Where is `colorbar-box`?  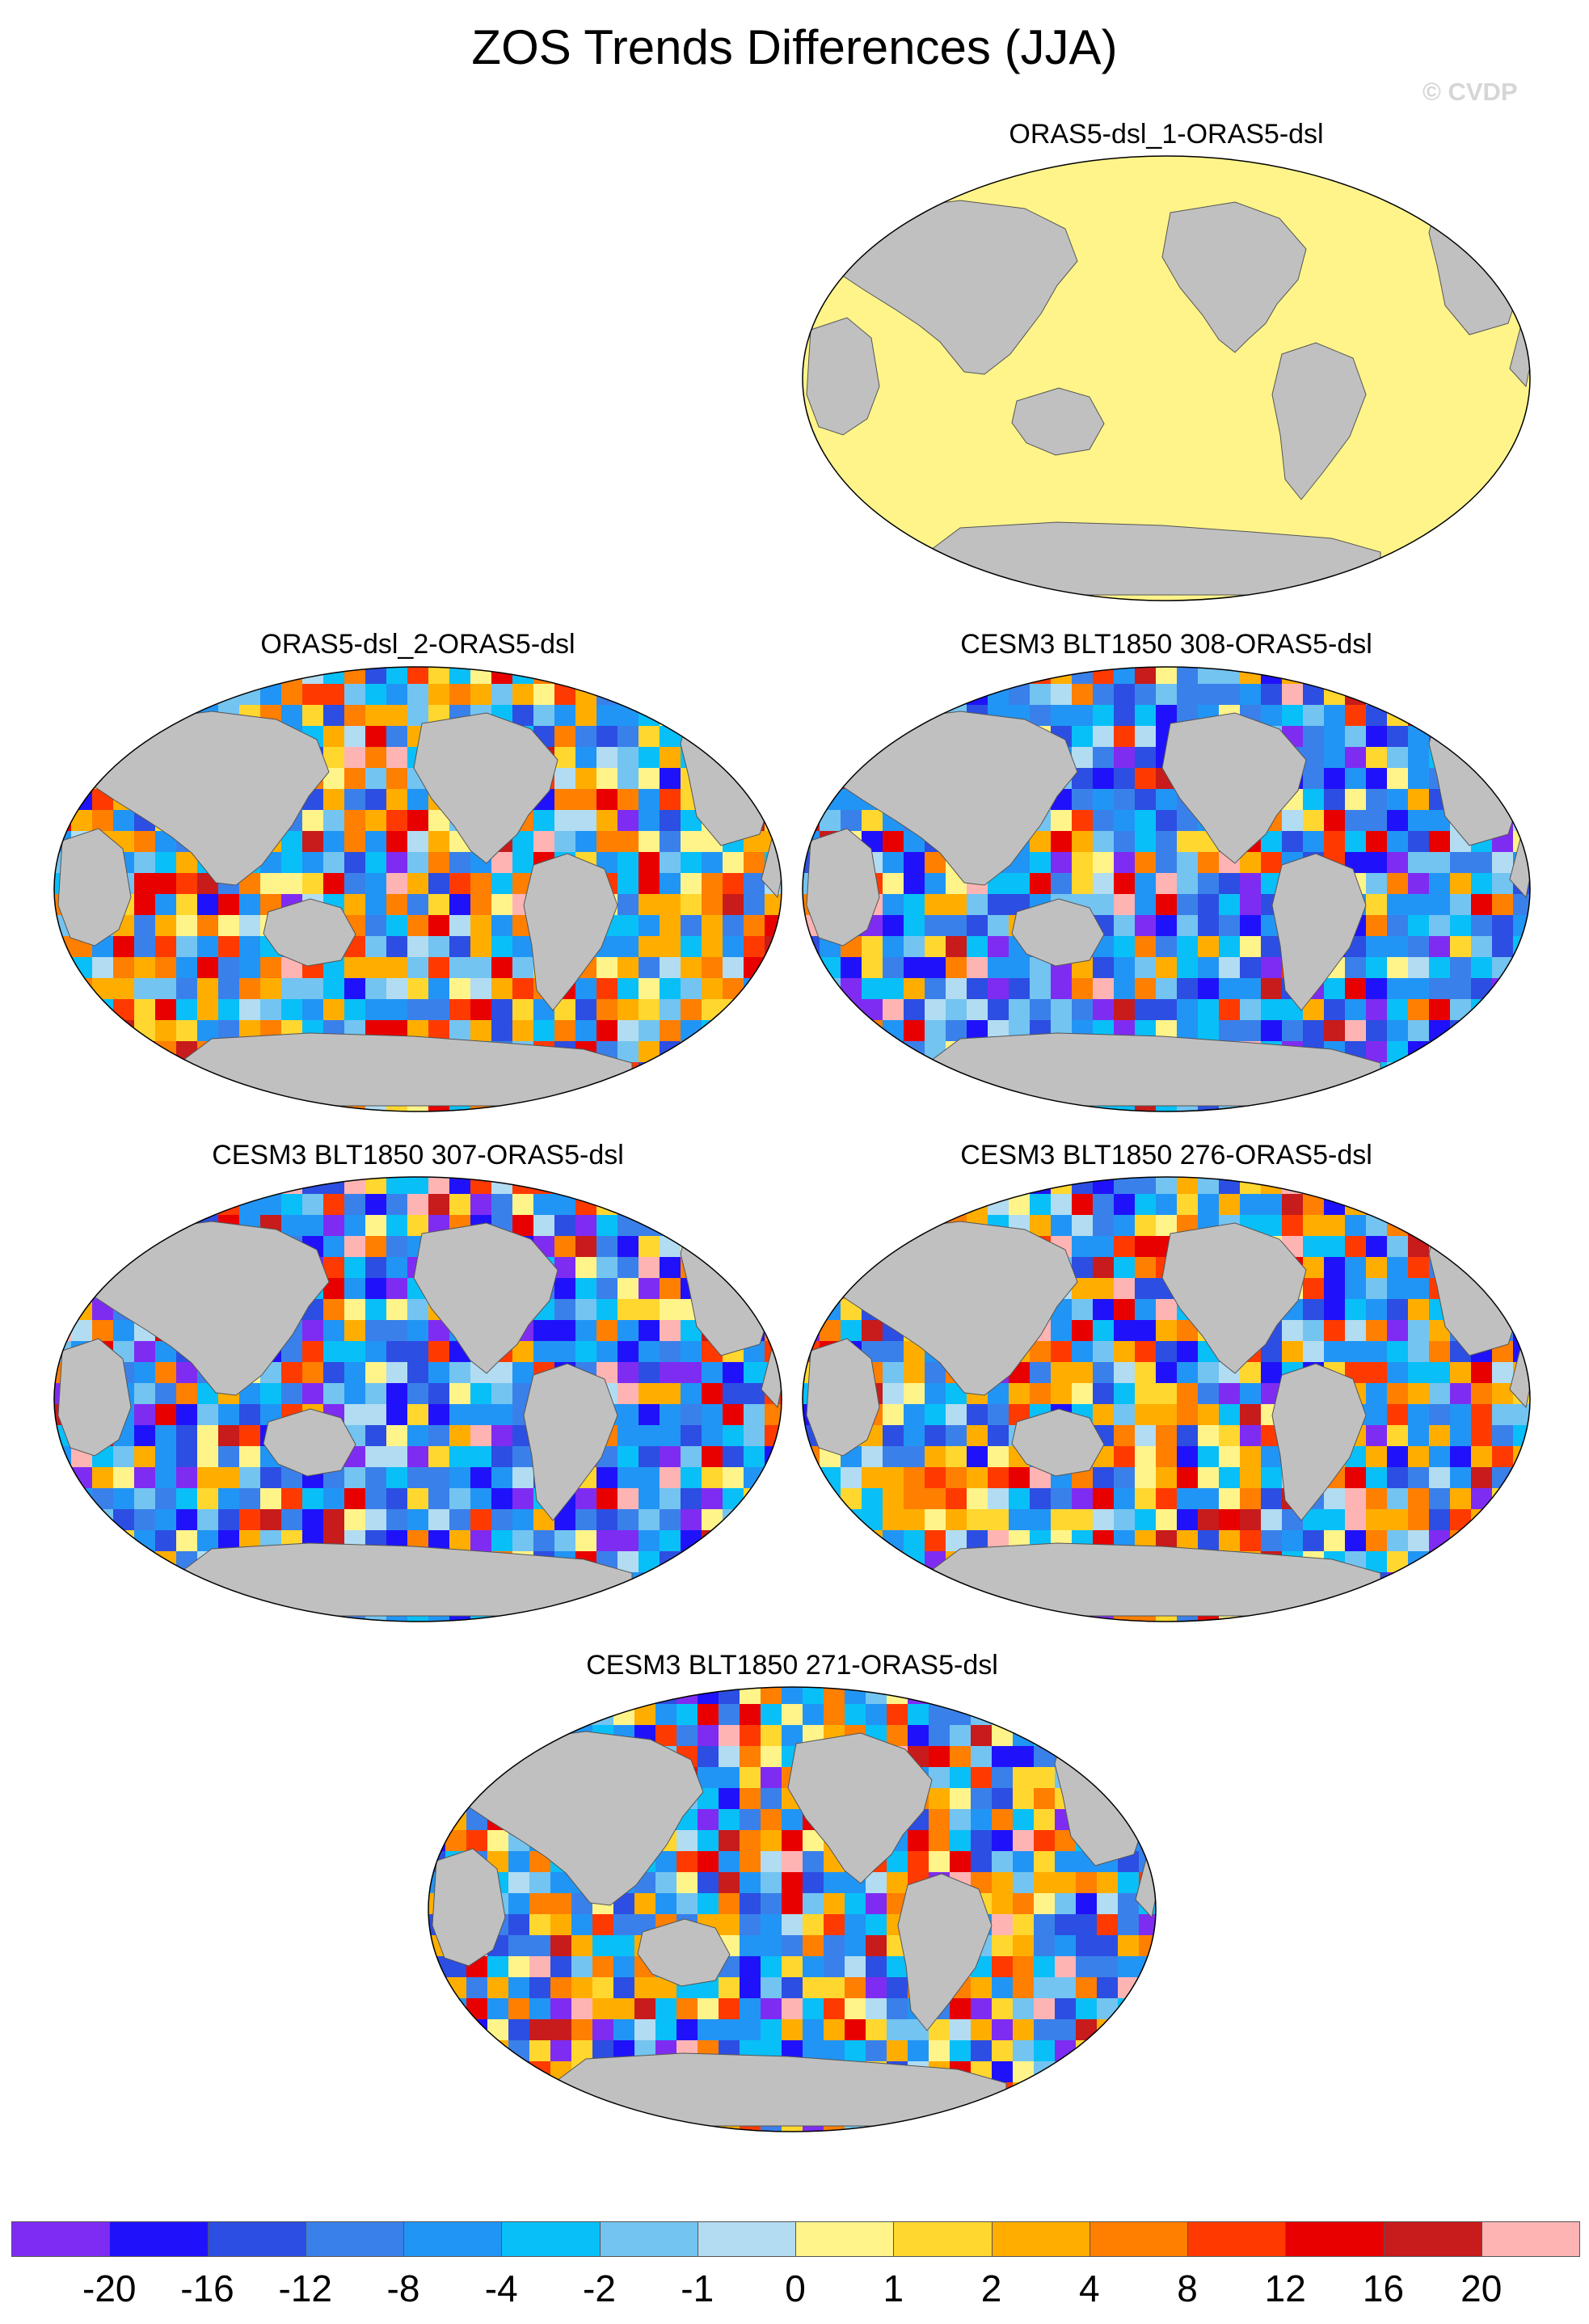
colorbar-box is located at coordinates (551, 2239).